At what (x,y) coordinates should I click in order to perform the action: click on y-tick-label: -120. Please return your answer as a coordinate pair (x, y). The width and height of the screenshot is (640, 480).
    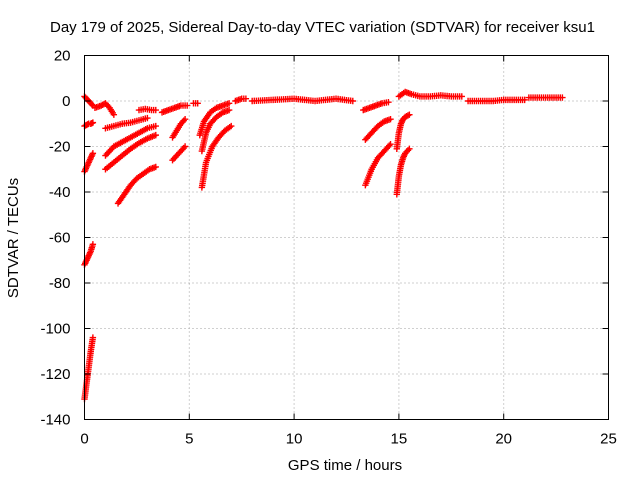
    Looking at the image, I should click on (55, 374).